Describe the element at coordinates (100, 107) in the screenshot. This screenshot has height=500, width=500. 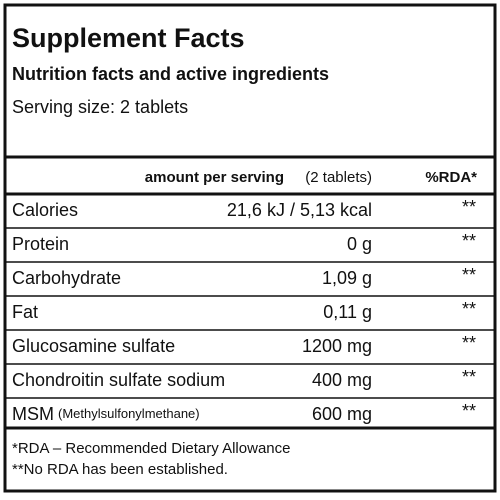
I see `serving-size: Serving size: 2 tablets` at that location.